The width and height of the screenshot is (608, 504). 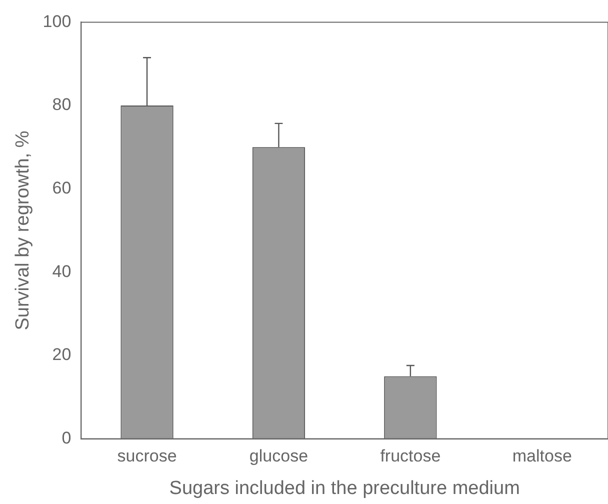 What do you see at coordinates (344, 488) in the screenshot?
I see `x-axis-title: Sugars included in the preculture medium` at bounding box center [344, 488].